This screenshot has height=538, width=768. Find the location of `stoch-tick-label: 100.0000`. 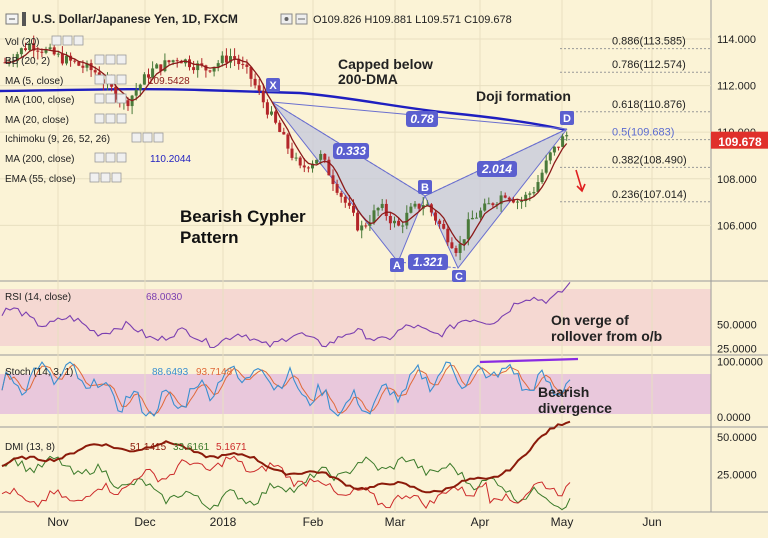

stoch-tick-label: 100.0000 is located at coordinates (740, 363).